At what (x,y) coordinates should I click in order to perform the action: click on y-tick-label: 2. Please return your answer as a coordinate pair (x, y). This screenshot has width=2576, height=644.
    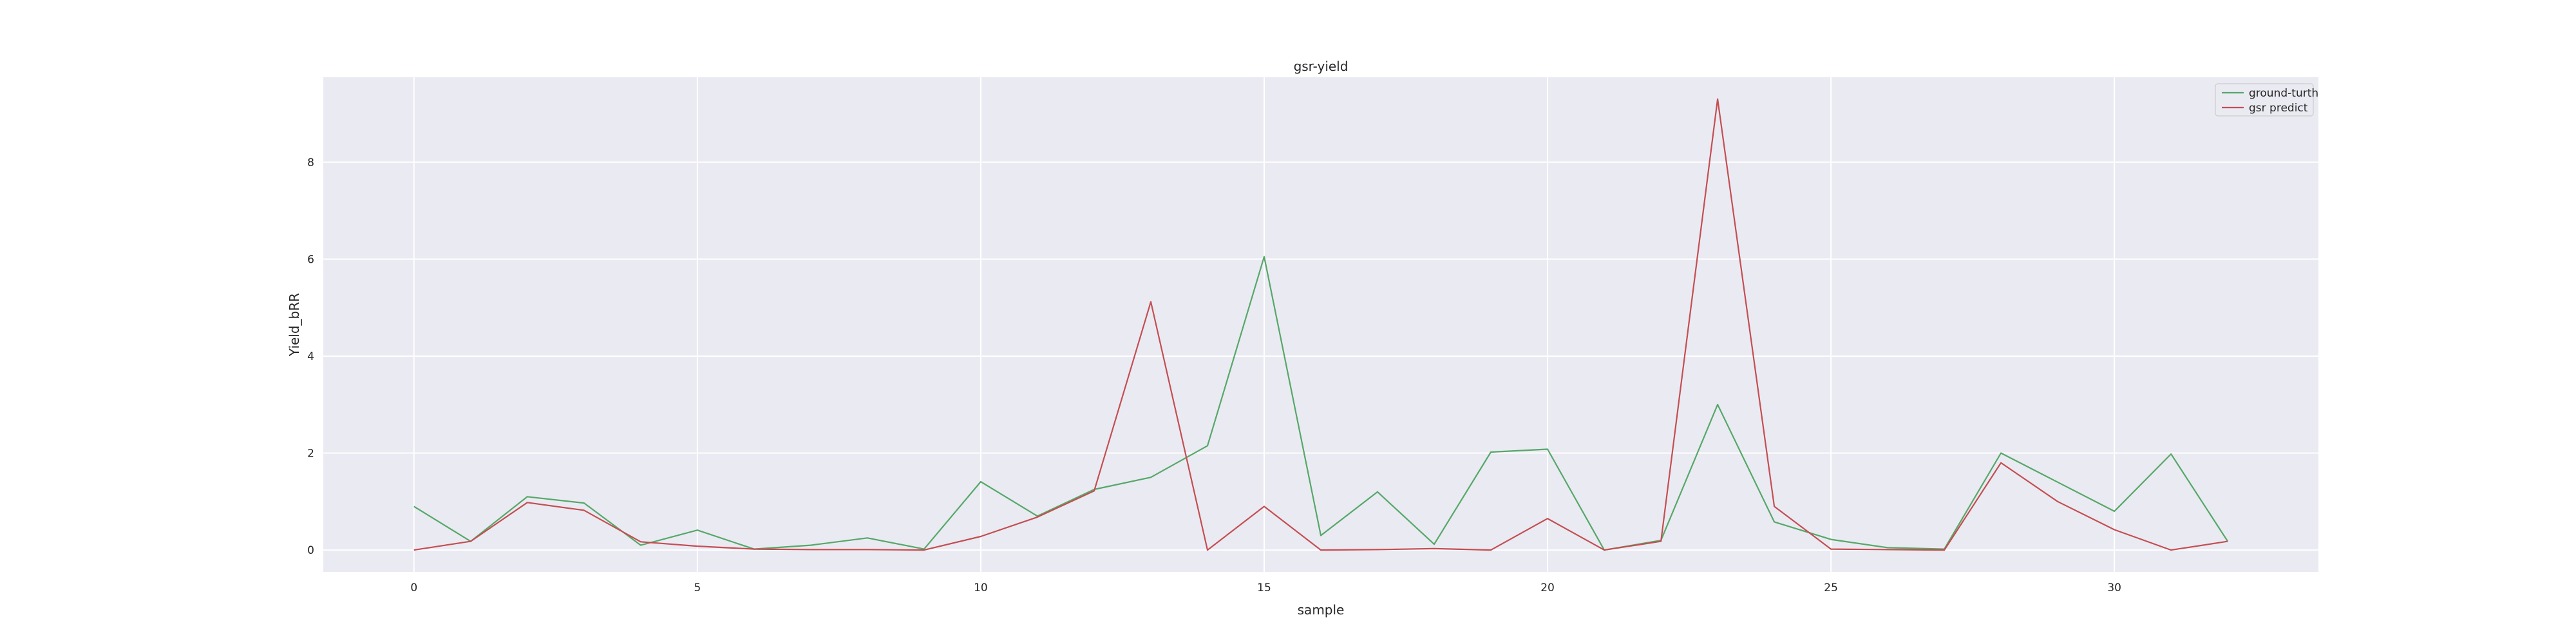
    Looking at the image, I should click on (310, 454).